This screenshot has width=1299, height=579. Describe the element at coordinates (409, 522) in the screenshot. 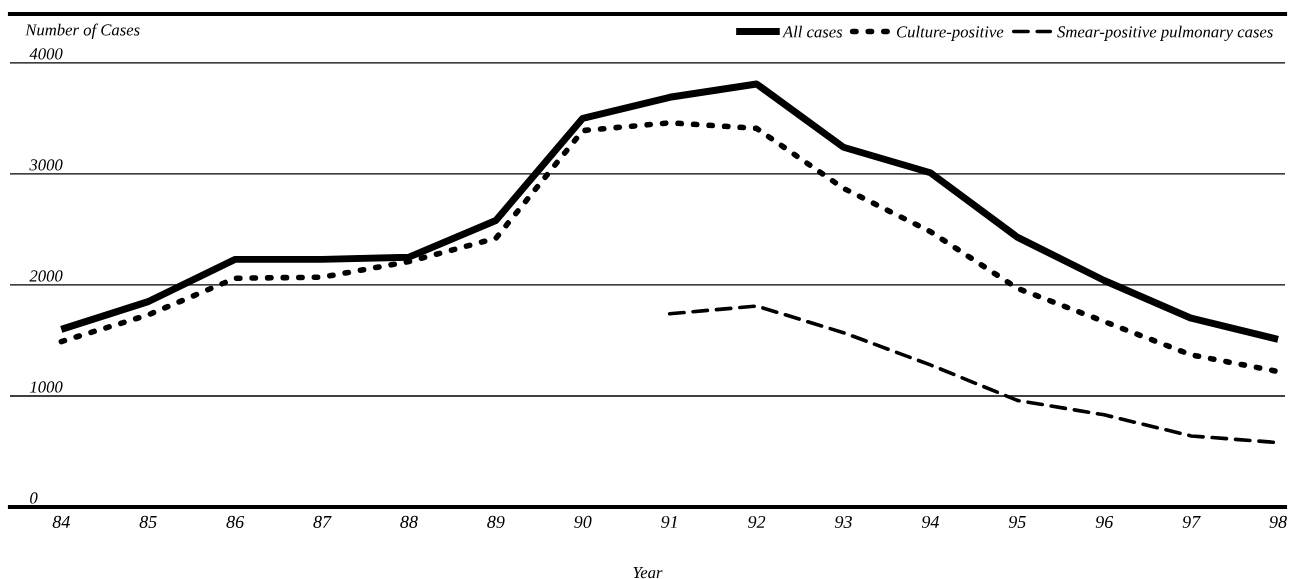

I see `x-tick-label: 88` at that location.